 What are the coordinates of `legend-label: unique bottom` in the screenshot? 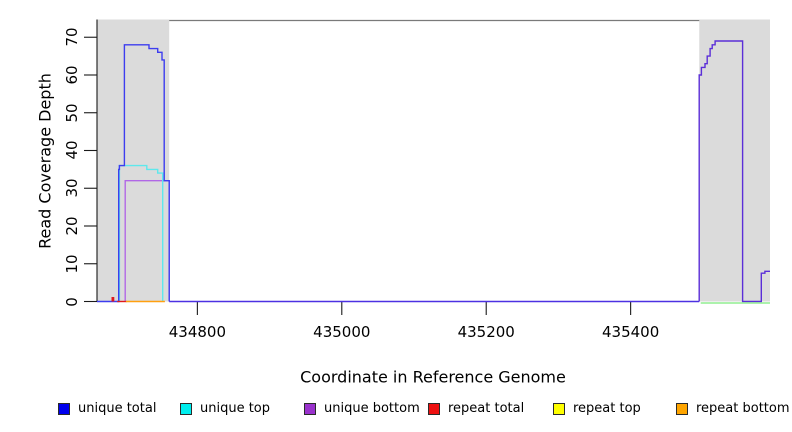 It's located at (372, 408).